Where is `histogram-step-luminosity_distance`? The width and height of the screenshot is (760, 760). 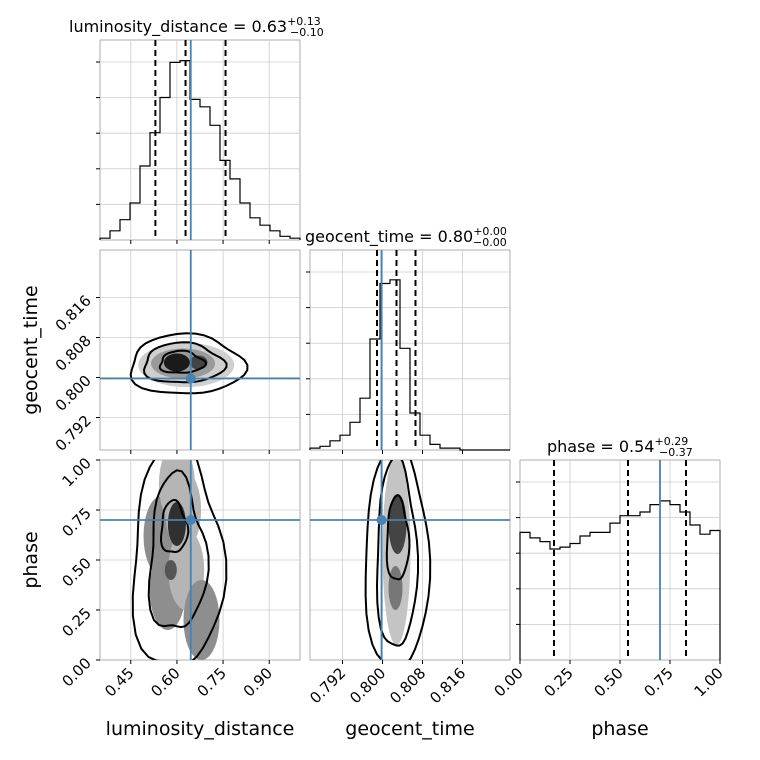 histogram-step-luminosity_distance is located at coordinates (200, 150).